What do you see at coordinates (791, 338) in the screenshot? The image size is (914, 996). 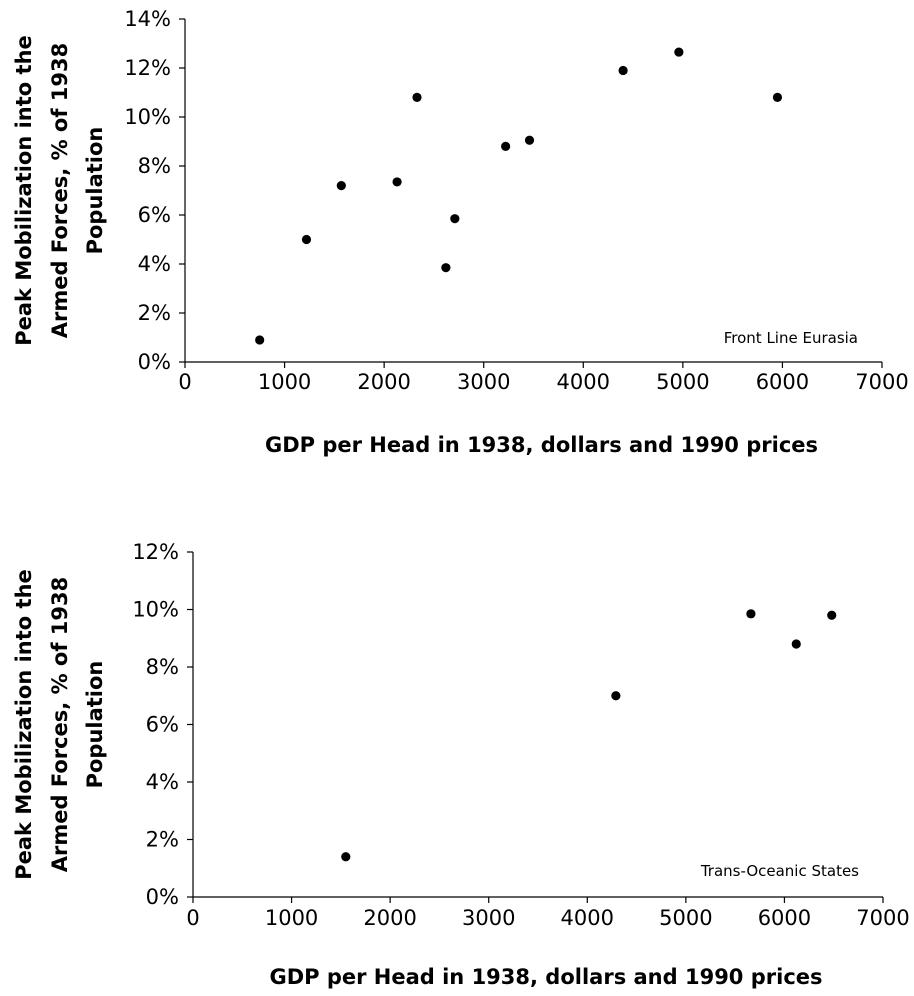 I see `chart-annotation: Front Line Eurasia` at bounding box center [791, 338].